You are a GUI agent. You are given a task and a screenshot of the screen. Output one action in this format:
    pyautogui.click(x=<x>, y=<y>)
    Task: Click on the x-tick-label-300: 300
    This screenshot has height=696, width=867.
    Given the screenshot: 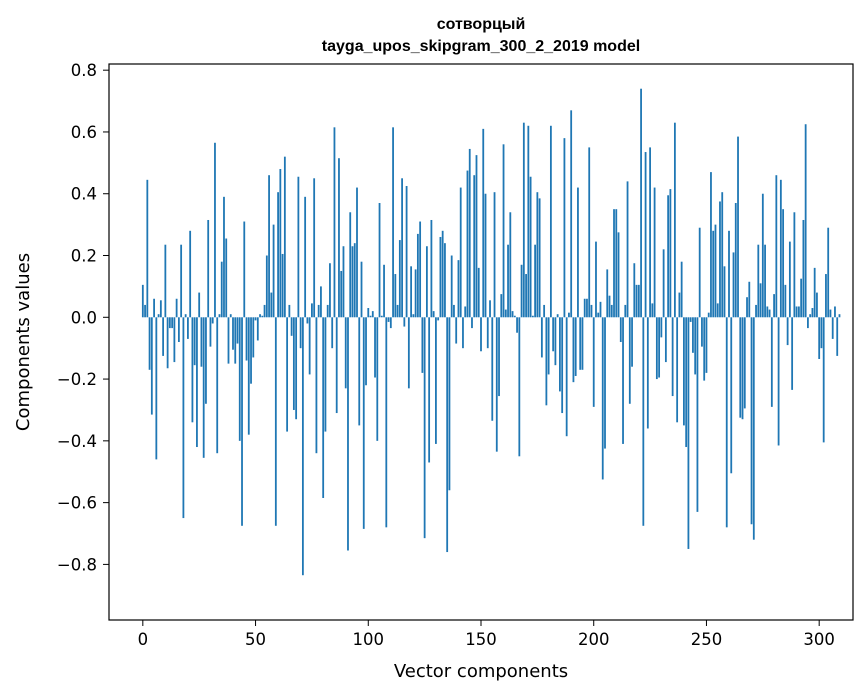 What is the action you would take?
    pyautogui.click(x=819, y=639)
    